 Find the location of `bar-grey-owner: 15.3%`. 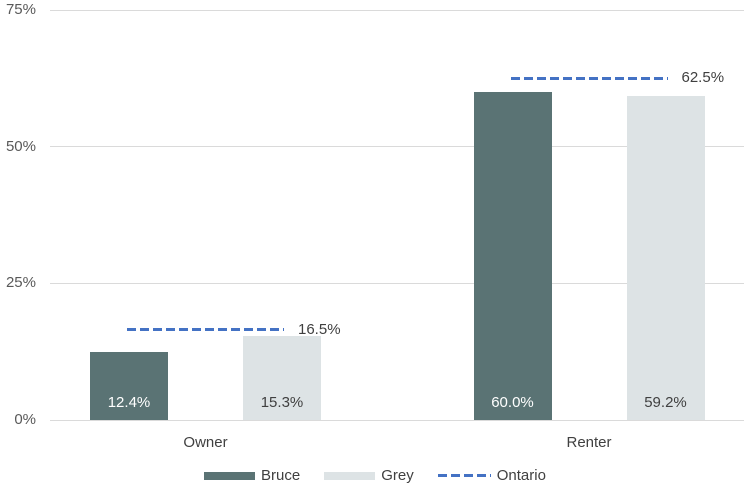

bar-grey-owner: 15.3% is located at coordinates (282, 378).